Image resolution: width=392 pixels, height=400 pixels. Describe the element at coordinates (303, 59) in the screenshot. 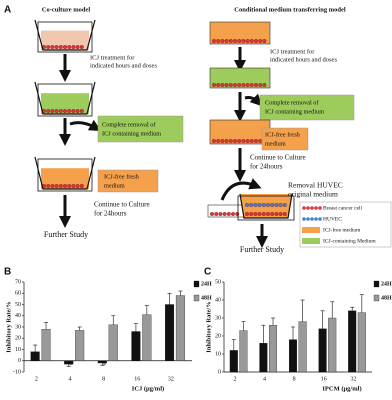

I see `label: indicated hours and doses` at that location.